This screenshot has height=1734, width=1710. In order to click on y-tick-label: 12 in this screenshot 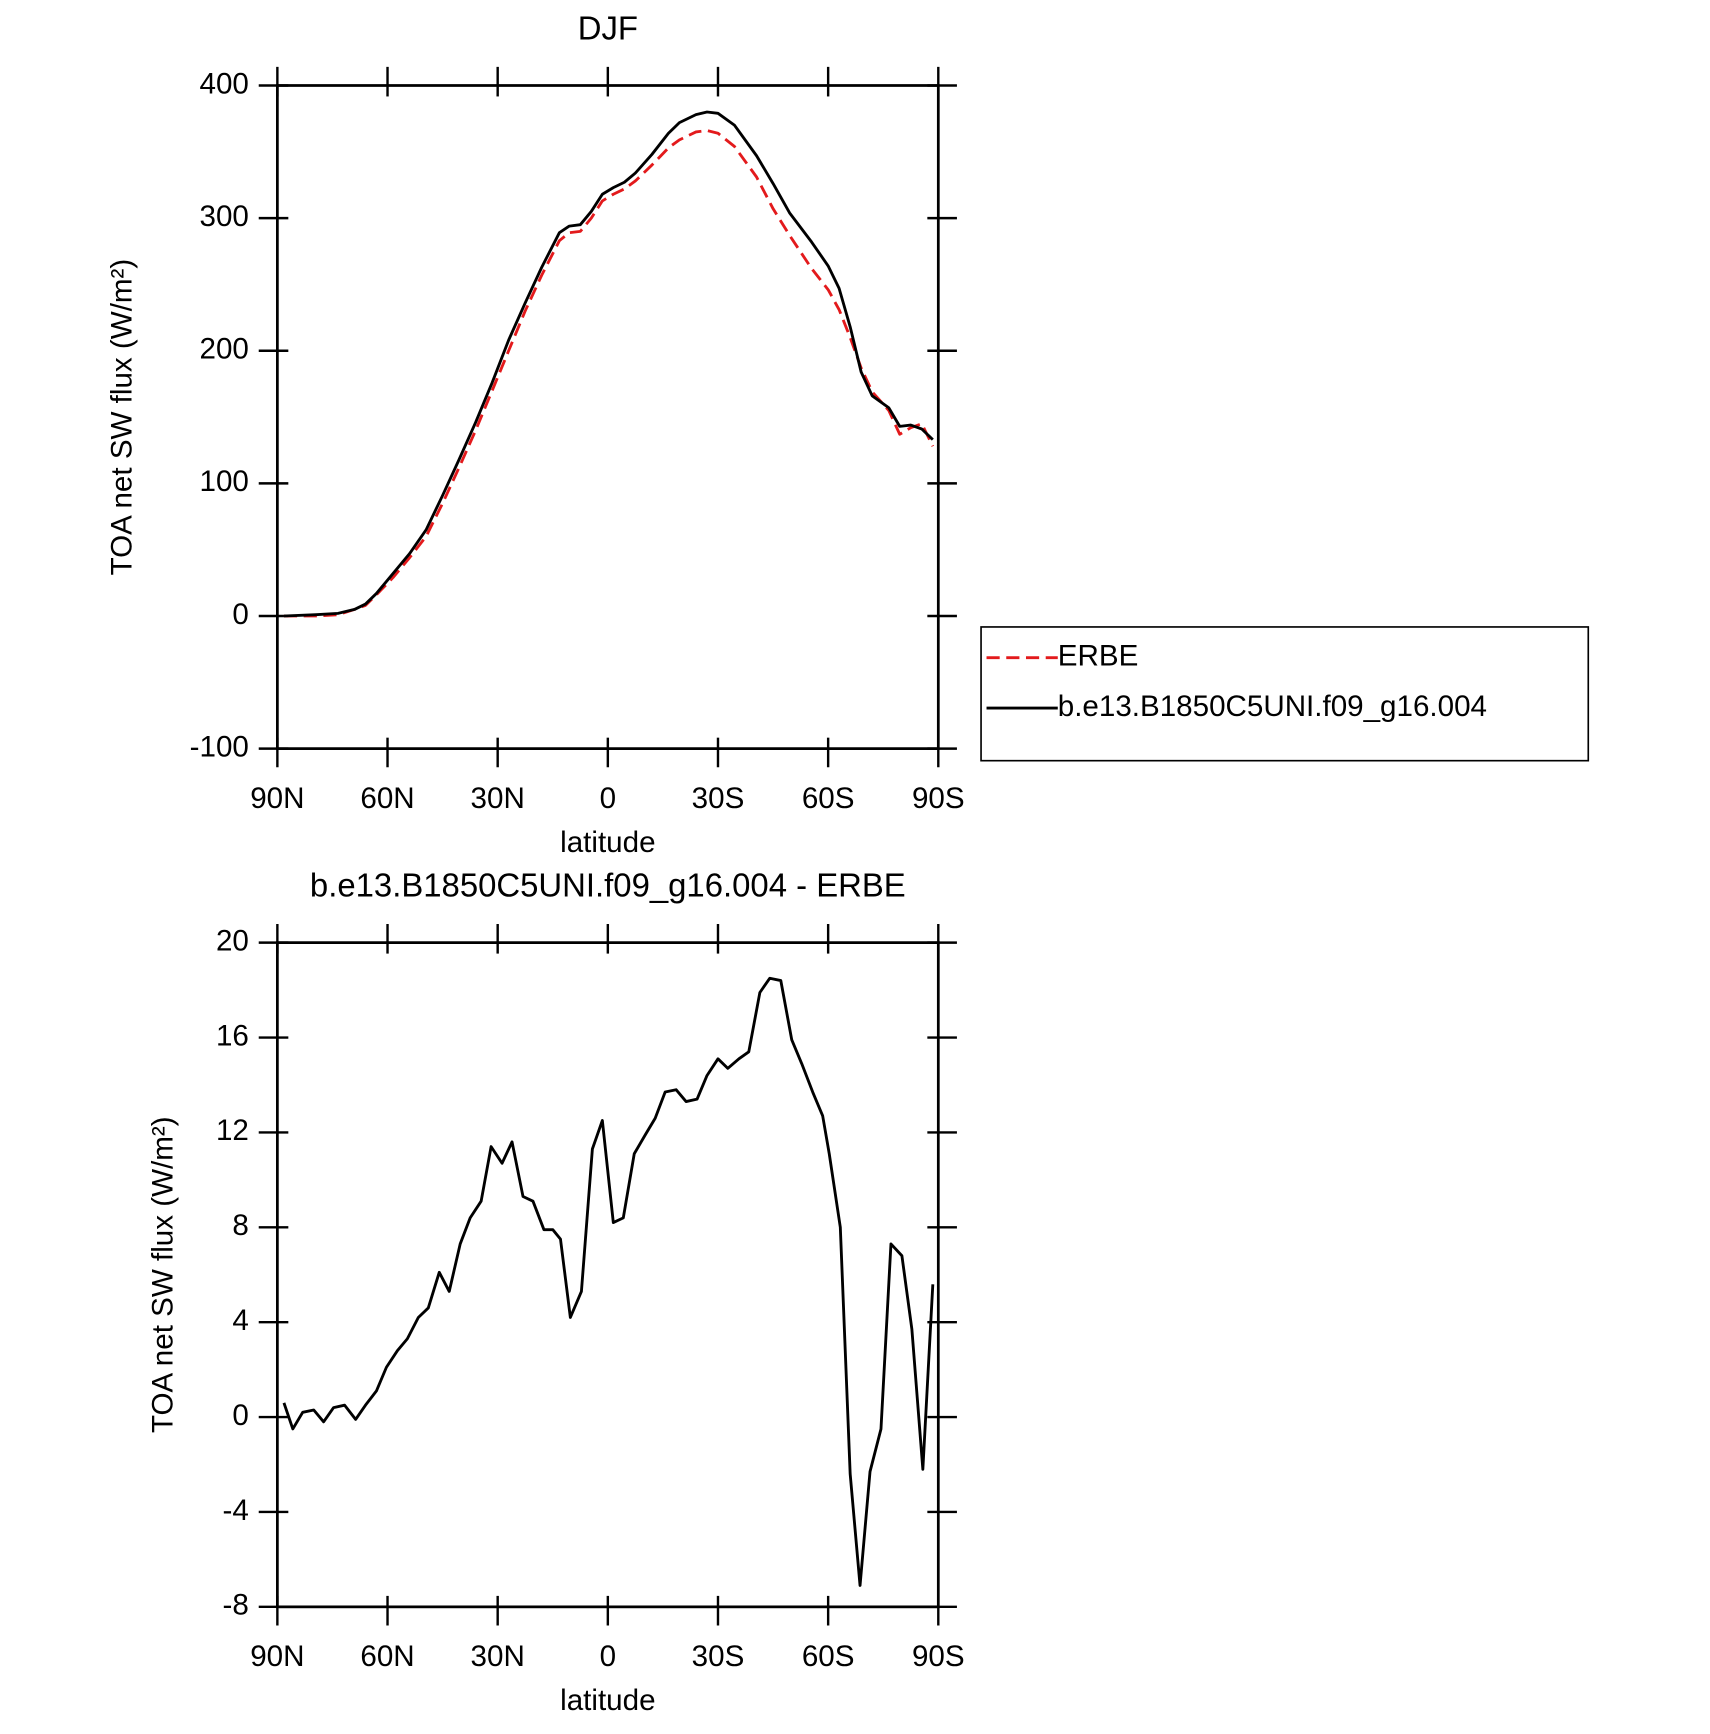, I will do `click(232, 1130)`.